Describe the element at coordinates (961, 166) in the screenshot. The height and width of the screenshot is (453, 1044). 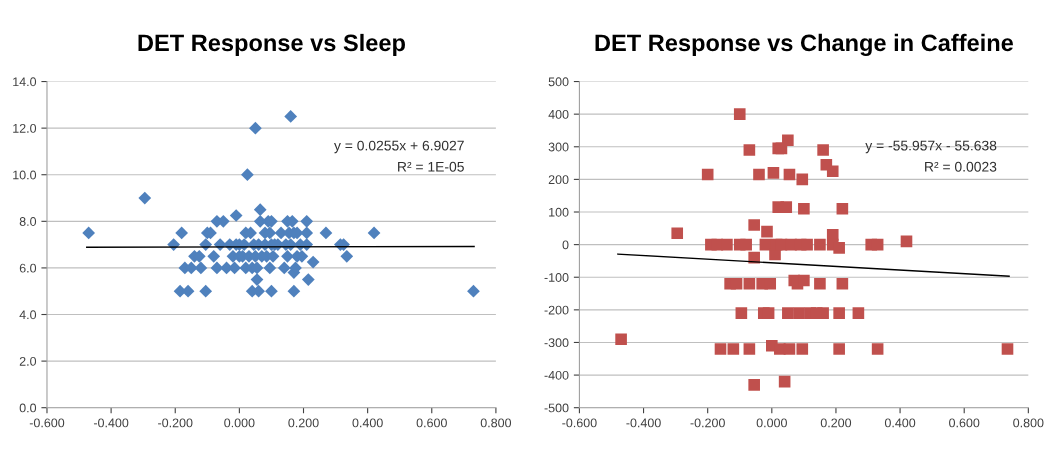
I see `annotation: R² = 0.0023` at that location.